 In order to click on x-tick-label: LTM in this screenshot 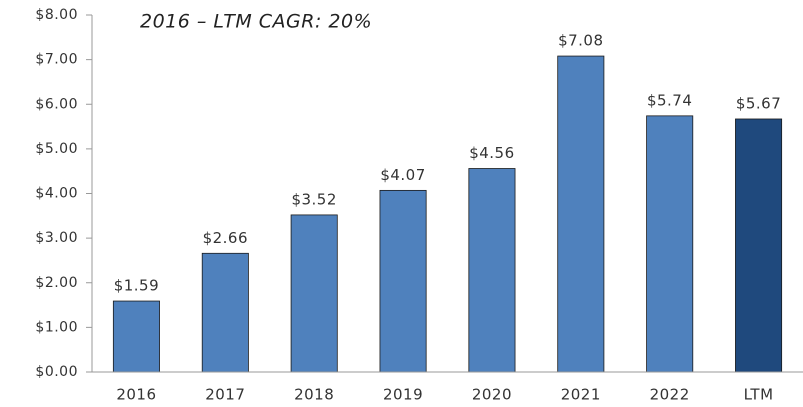, I will do `click(759, 395)`.